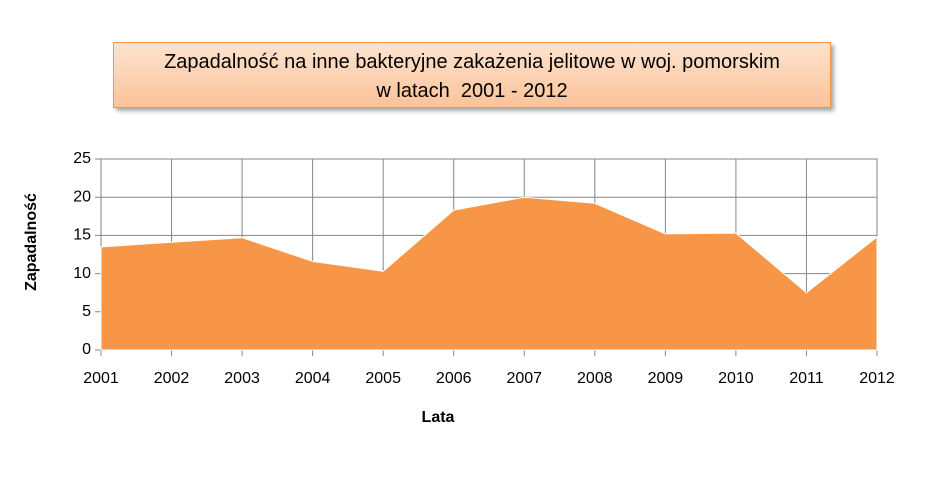 The image size is (945, 478). Describe the element at coordinates (666, 378) in the screenshot. I see `x-tick-label: 2009` at that location.